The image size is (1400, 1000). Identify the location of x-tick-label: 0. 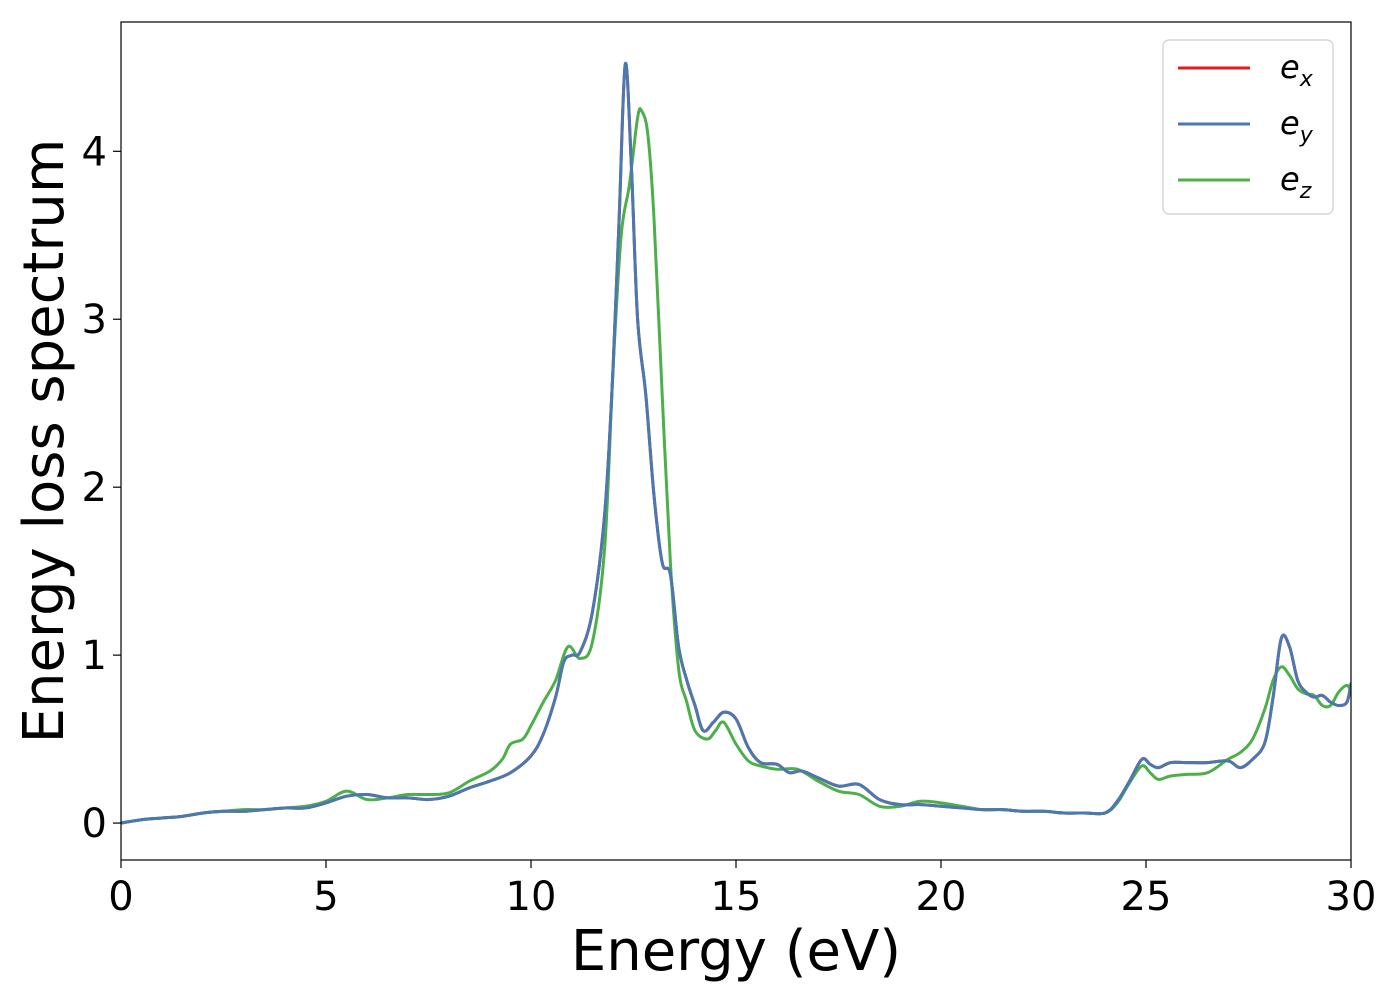
(120, 897).